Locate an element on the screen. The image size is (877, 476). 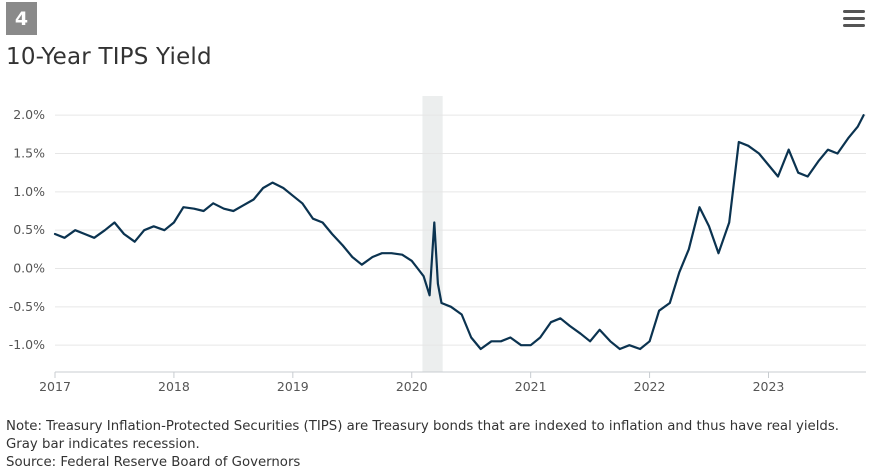
y-tick-label: 1.0% is located at coordinates (29, 191).